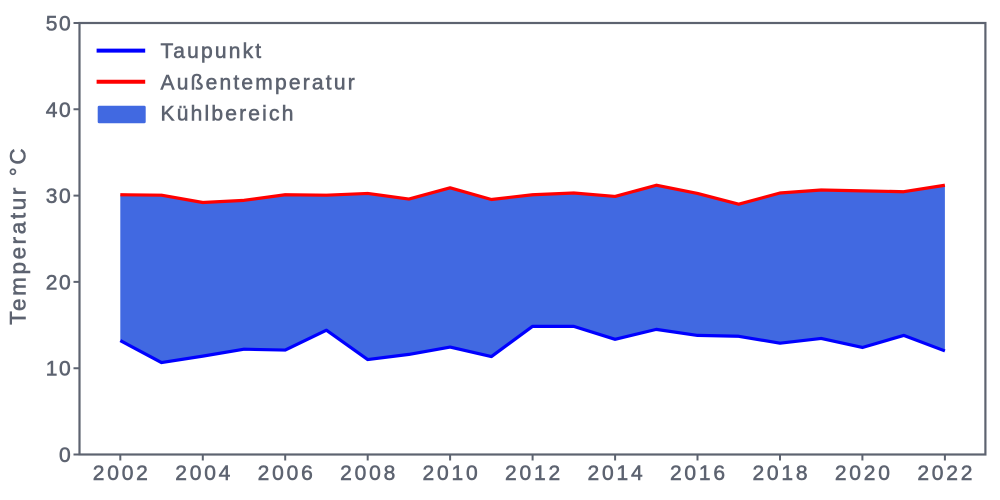 This screenshot has height=500, width=1000. Describe the element at coordinates (534, 473) in the screenshot. I see `svg-text: 2012` at that location.